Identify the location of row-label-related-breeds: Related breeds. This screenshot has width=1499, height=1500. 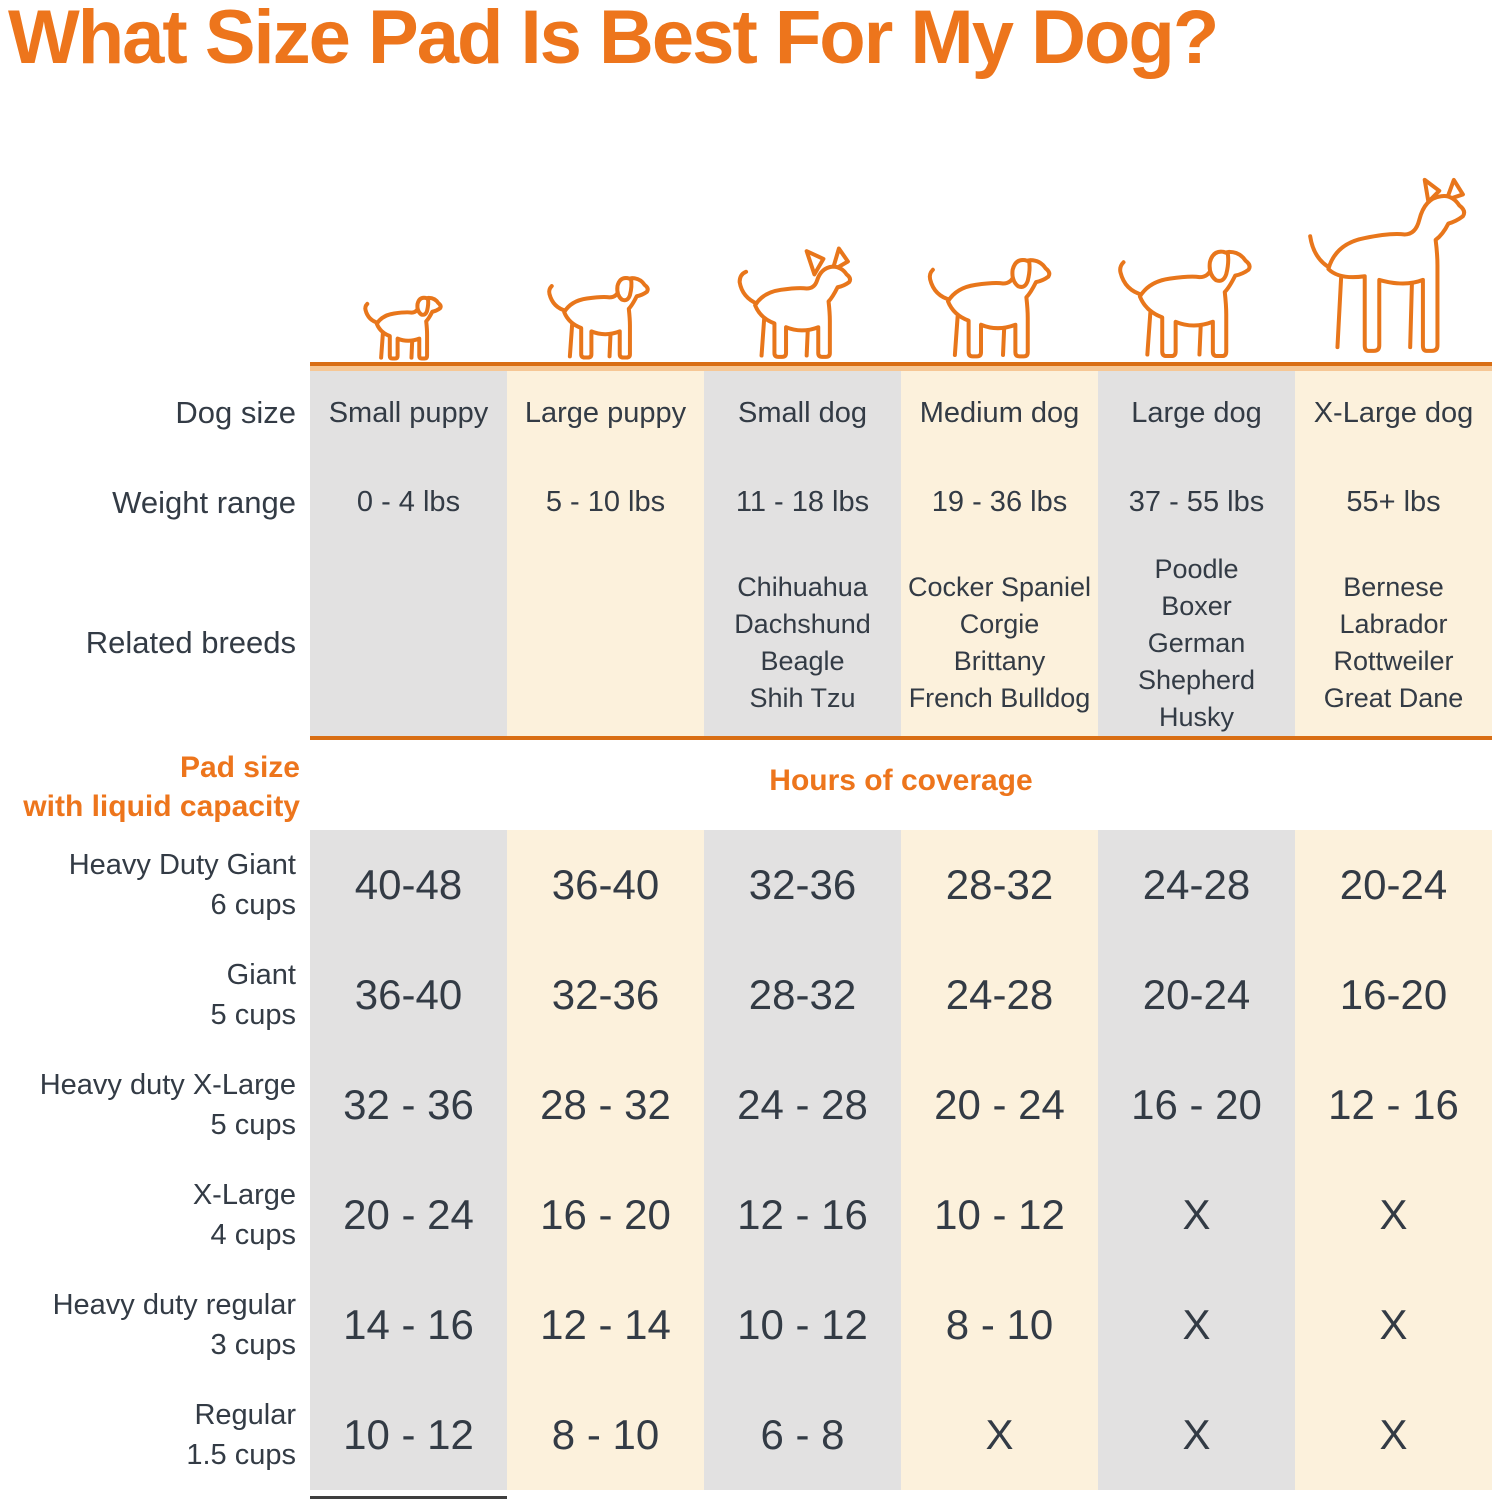
(155, 643).